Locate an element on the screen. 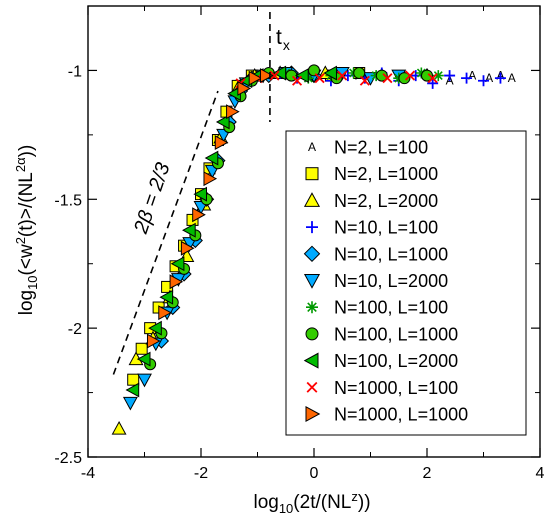 This screenshot has height=522, width=545. legend-label: N=1000, L=100 is located at coordinates (396, 388).